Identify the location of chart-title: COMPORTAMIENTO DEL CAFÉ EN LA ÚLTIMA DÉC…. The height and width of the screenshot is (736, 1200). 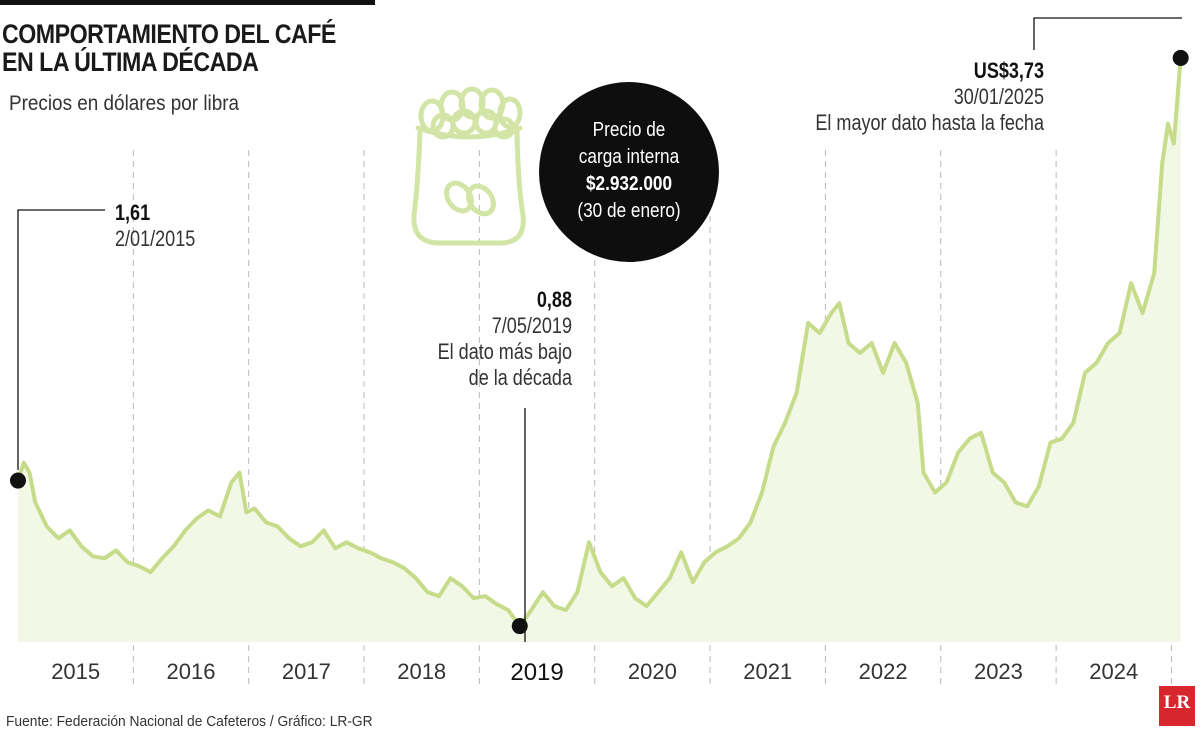
(169, 48).